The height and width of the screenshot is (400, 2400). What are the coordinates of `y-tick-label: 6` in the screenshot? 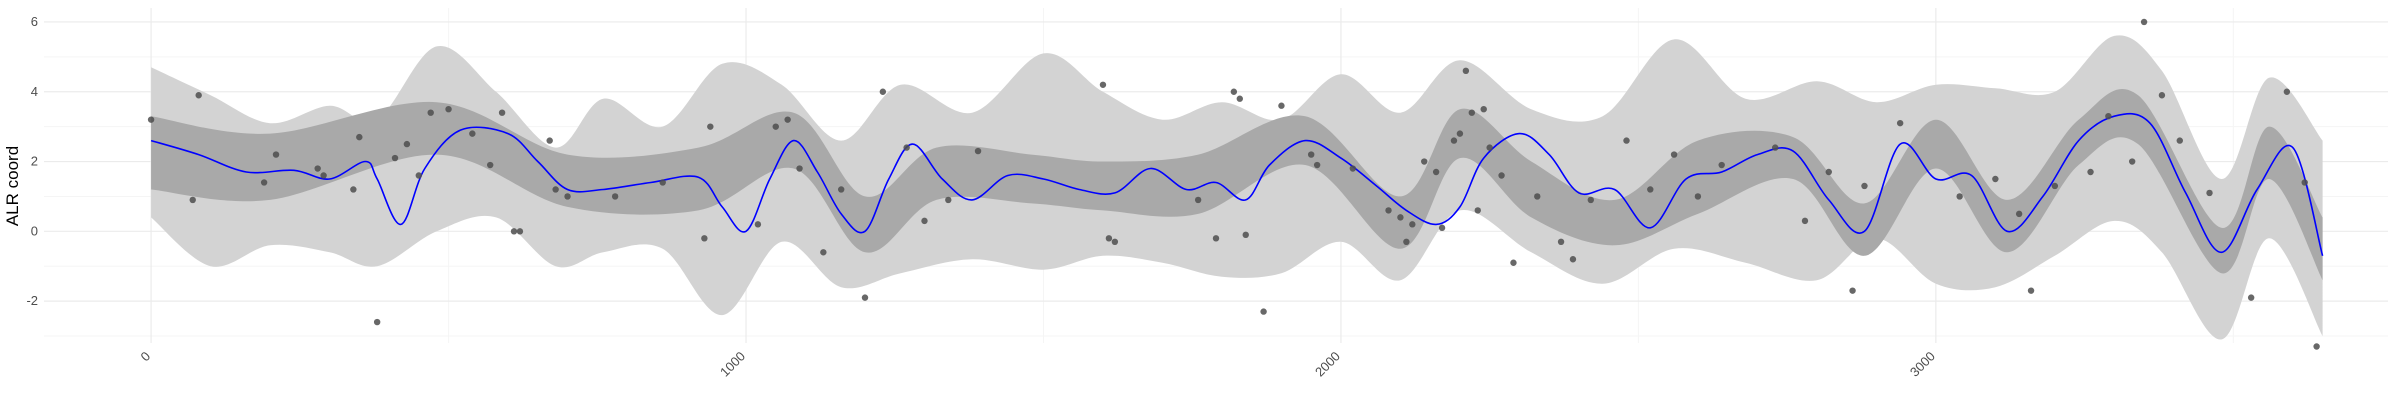 It's located at (34, 21).